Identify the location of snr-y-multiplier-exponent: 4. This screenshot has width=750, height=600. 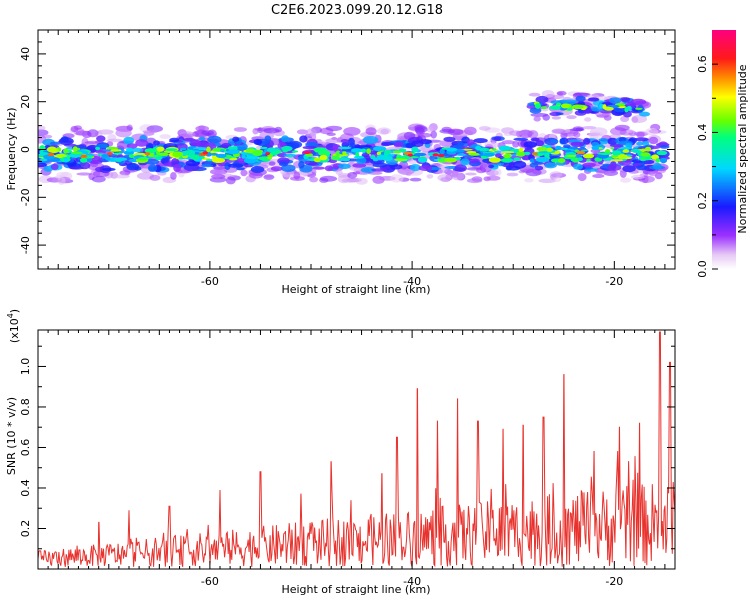
(10, 315).